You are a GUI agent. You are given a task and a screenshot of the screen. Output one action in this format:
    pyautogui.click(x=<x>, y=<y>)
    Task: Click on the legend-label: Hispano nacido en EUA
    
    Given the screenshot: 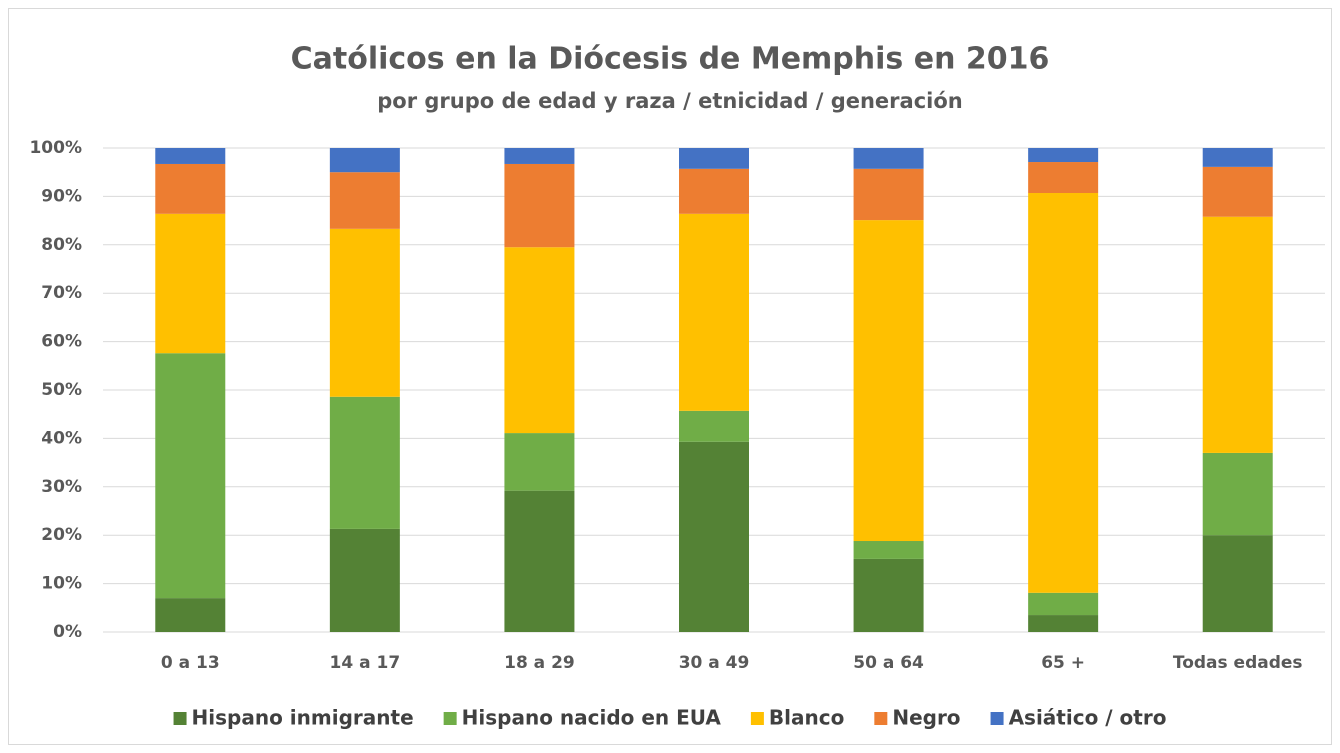 What is the action you would take?
    pyautogui.click(x=592, y=718)
    